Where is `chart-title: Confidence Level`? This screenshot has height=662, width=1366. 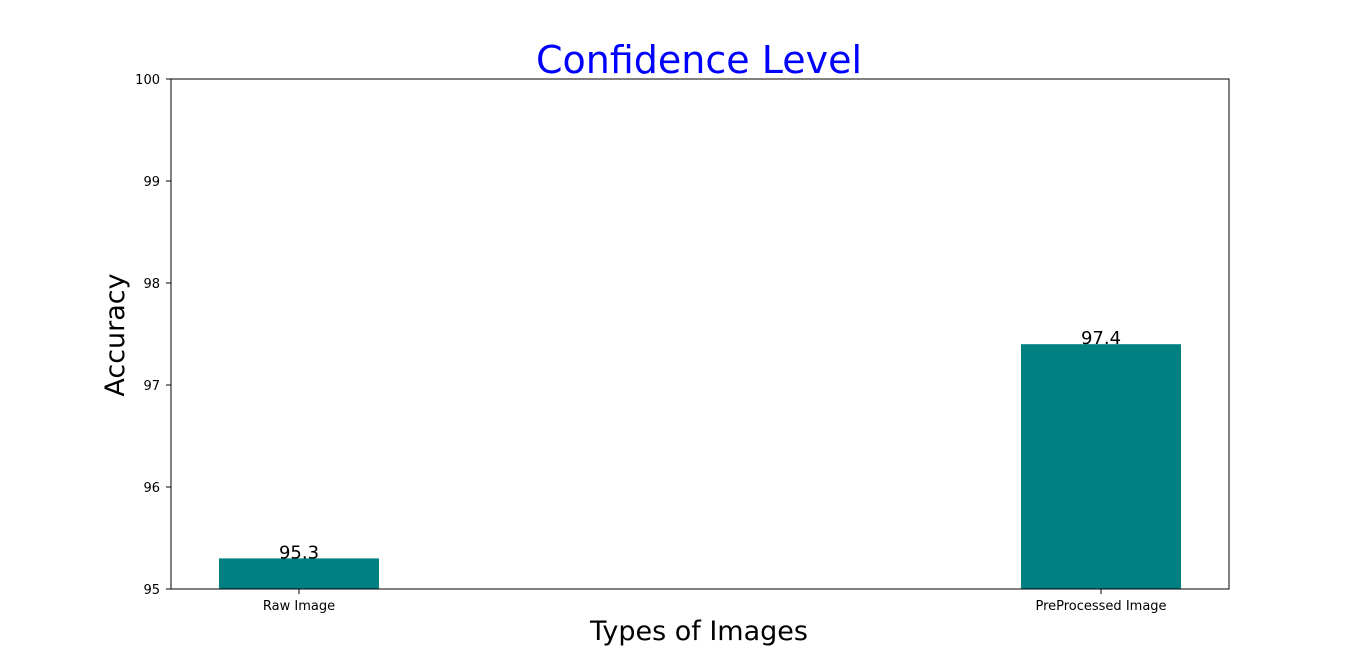
chart-title: Confidence Level is located at coordinates (699, 60).